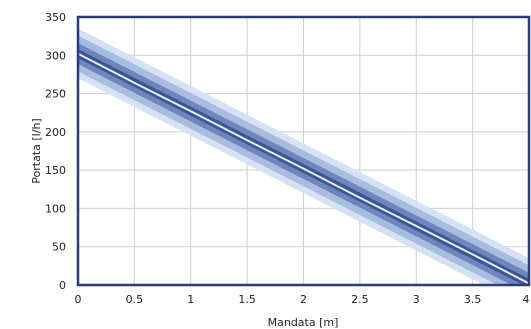 The height and width of the screenshot is (329, 531). Describe the element at coordinates (78, 299) in the screenshot. I see `x-tick-label: 0` at that location.